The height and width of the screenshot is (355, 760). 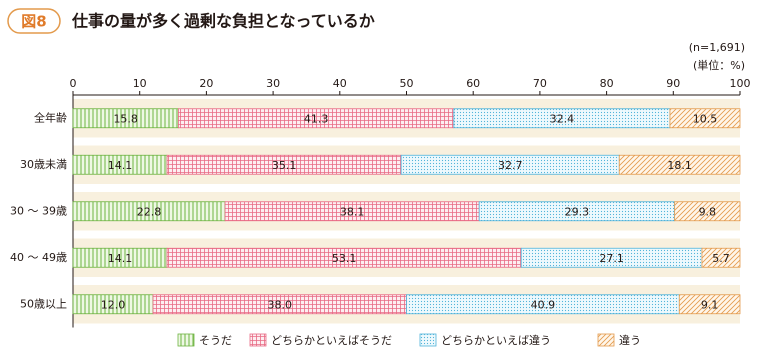 I want to click on legend-label: どちらかといえばそうだ, so click(x=331, y=340).